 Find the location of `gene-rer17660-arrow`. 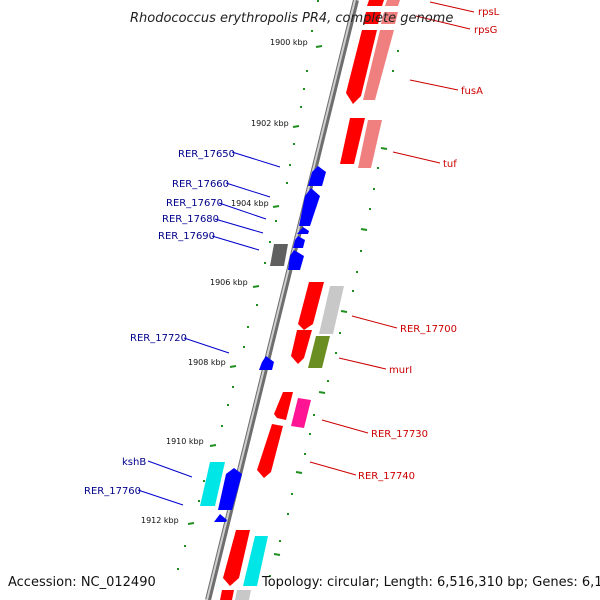

gene-rer17660-arrow is located at coordinates (309, 207).